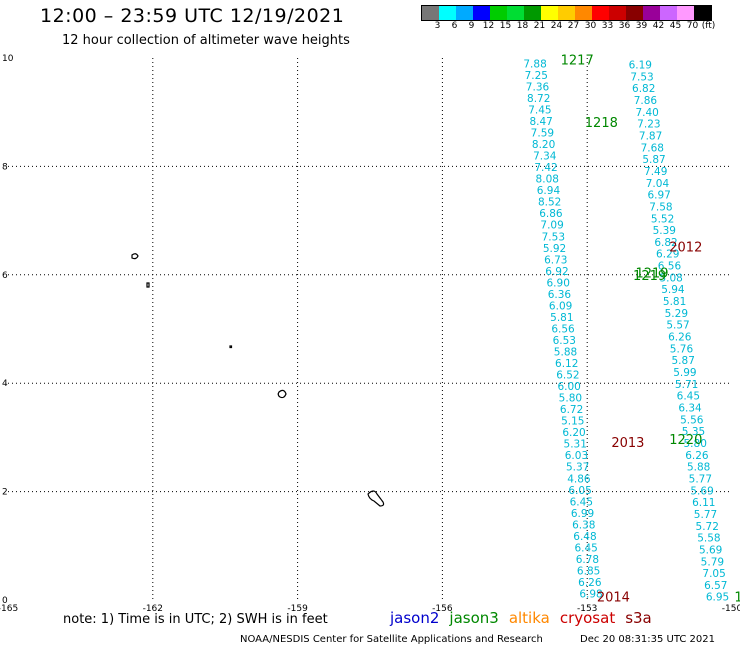  What do you see at coordinates (587, 560) in the screenshot?
I see `wave-height-value: 6.78` at bounding box center [587, 560].